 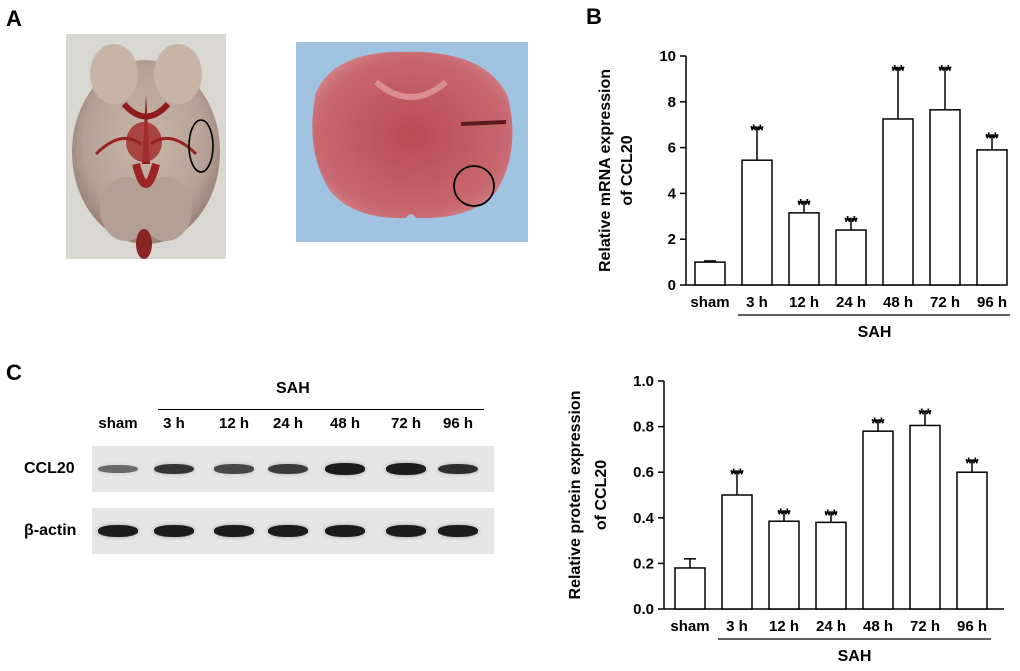 I want to click on y-tick-label: 10, so click(x=667, y=56).